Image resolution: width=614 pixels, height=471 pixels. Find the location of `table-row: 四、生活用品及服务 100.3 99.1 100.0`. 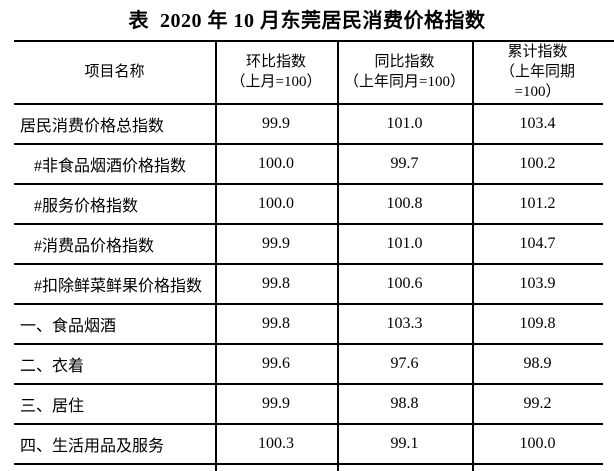

table-row: 四、生活用品及服务 100.3 99.1 100.0 is located at coordinates (308, 445).